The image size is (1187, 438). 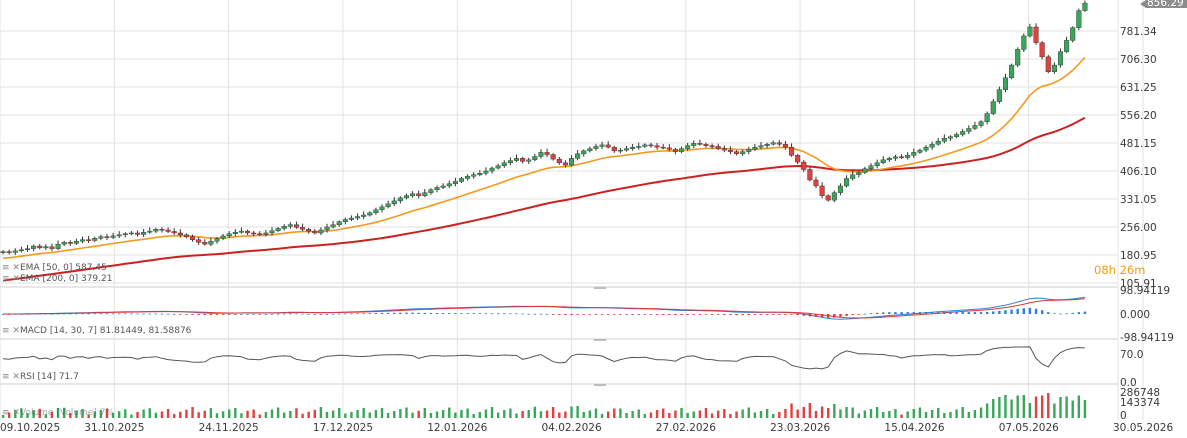 What do you see at coordinates (1143, 428) in the screenshot?
I see `date-tick-label: 30.05.2026` at bounding box center [1143, 428].